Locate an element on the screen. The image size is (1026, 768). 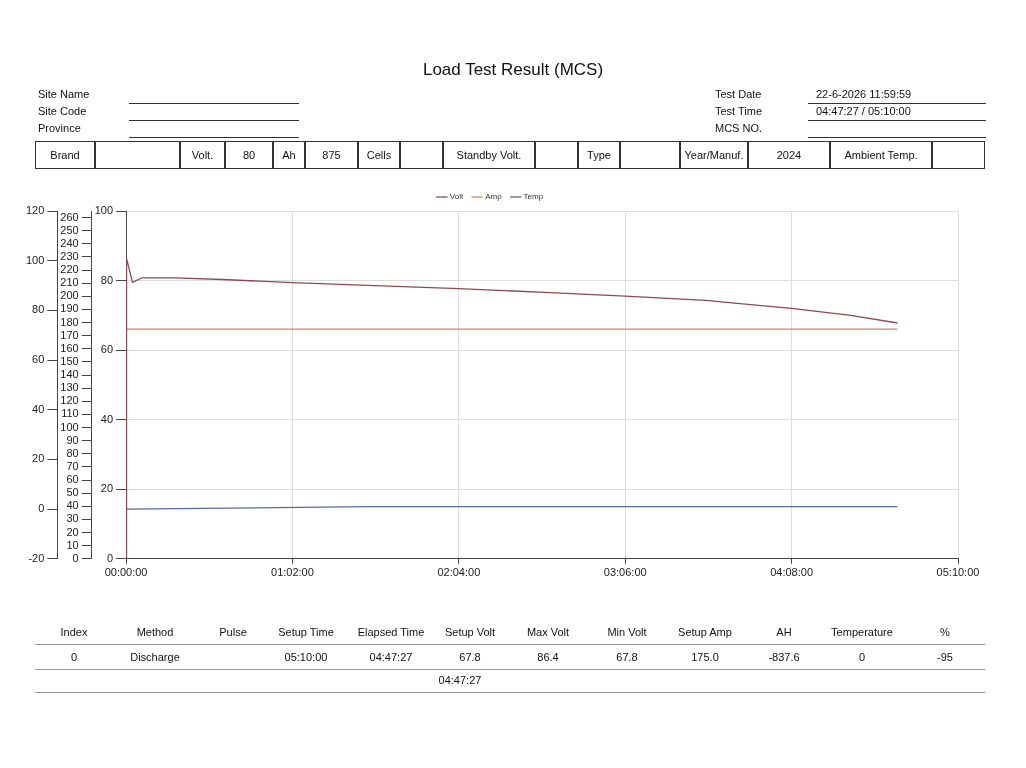
legend-label: Volt is located at coordinates (456, 197).